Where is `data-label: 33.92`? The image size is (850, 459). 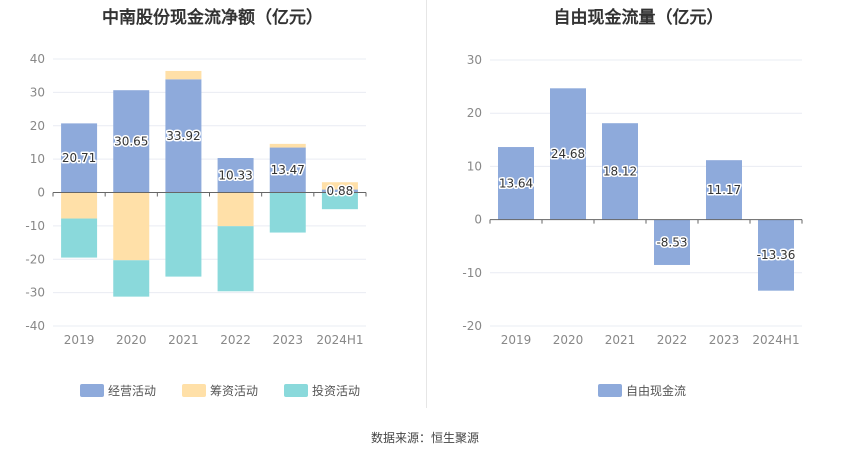
data-label: 33.92 is located at coordinates (183, 136).